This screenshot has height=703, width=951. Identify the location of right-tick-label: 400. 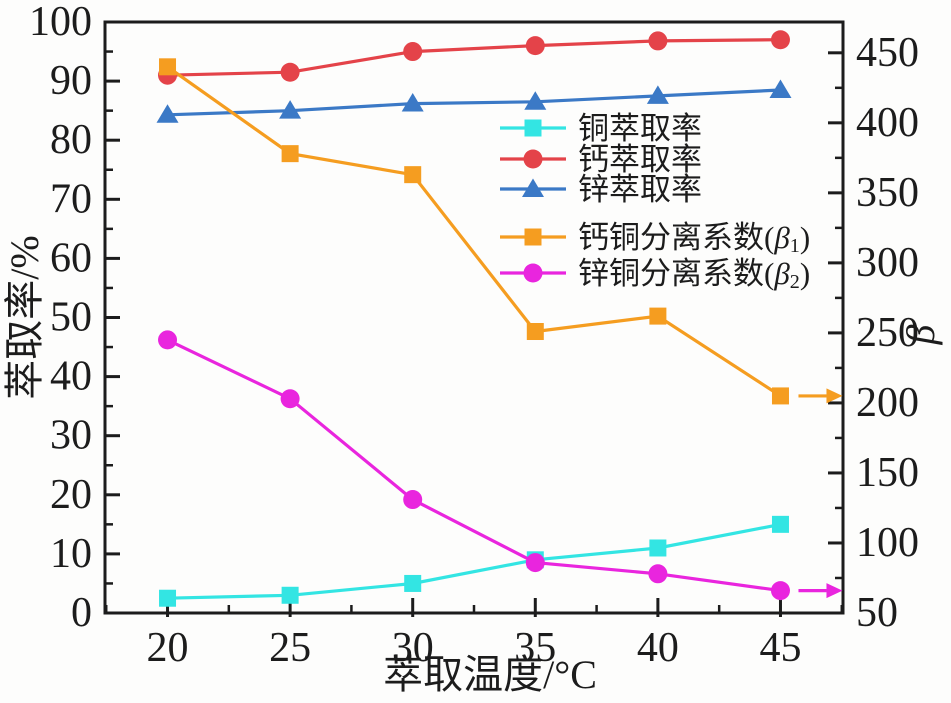
(887, 123).